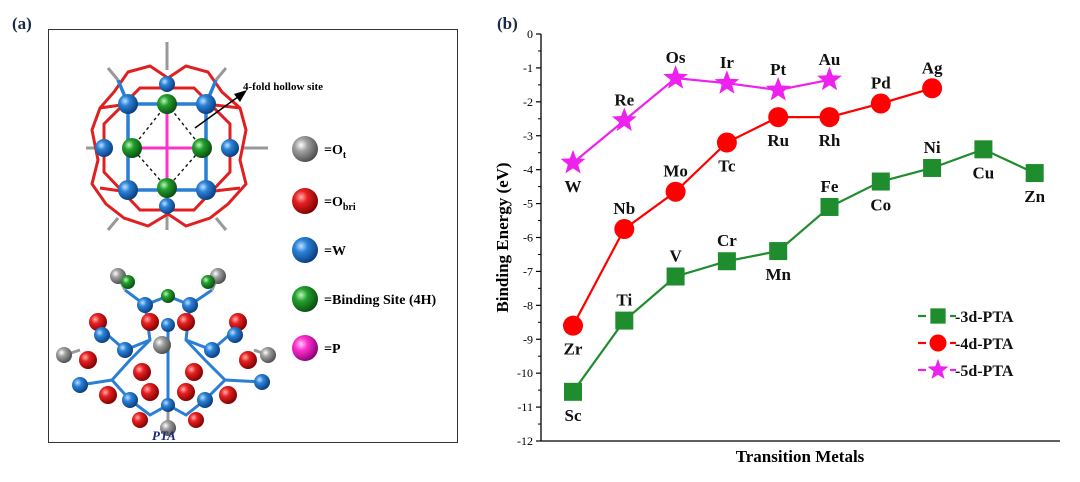  What do you see at coordinates (676, 57) in the screenshot?
I see `label-os: Os` at bounding box center [676, 57].